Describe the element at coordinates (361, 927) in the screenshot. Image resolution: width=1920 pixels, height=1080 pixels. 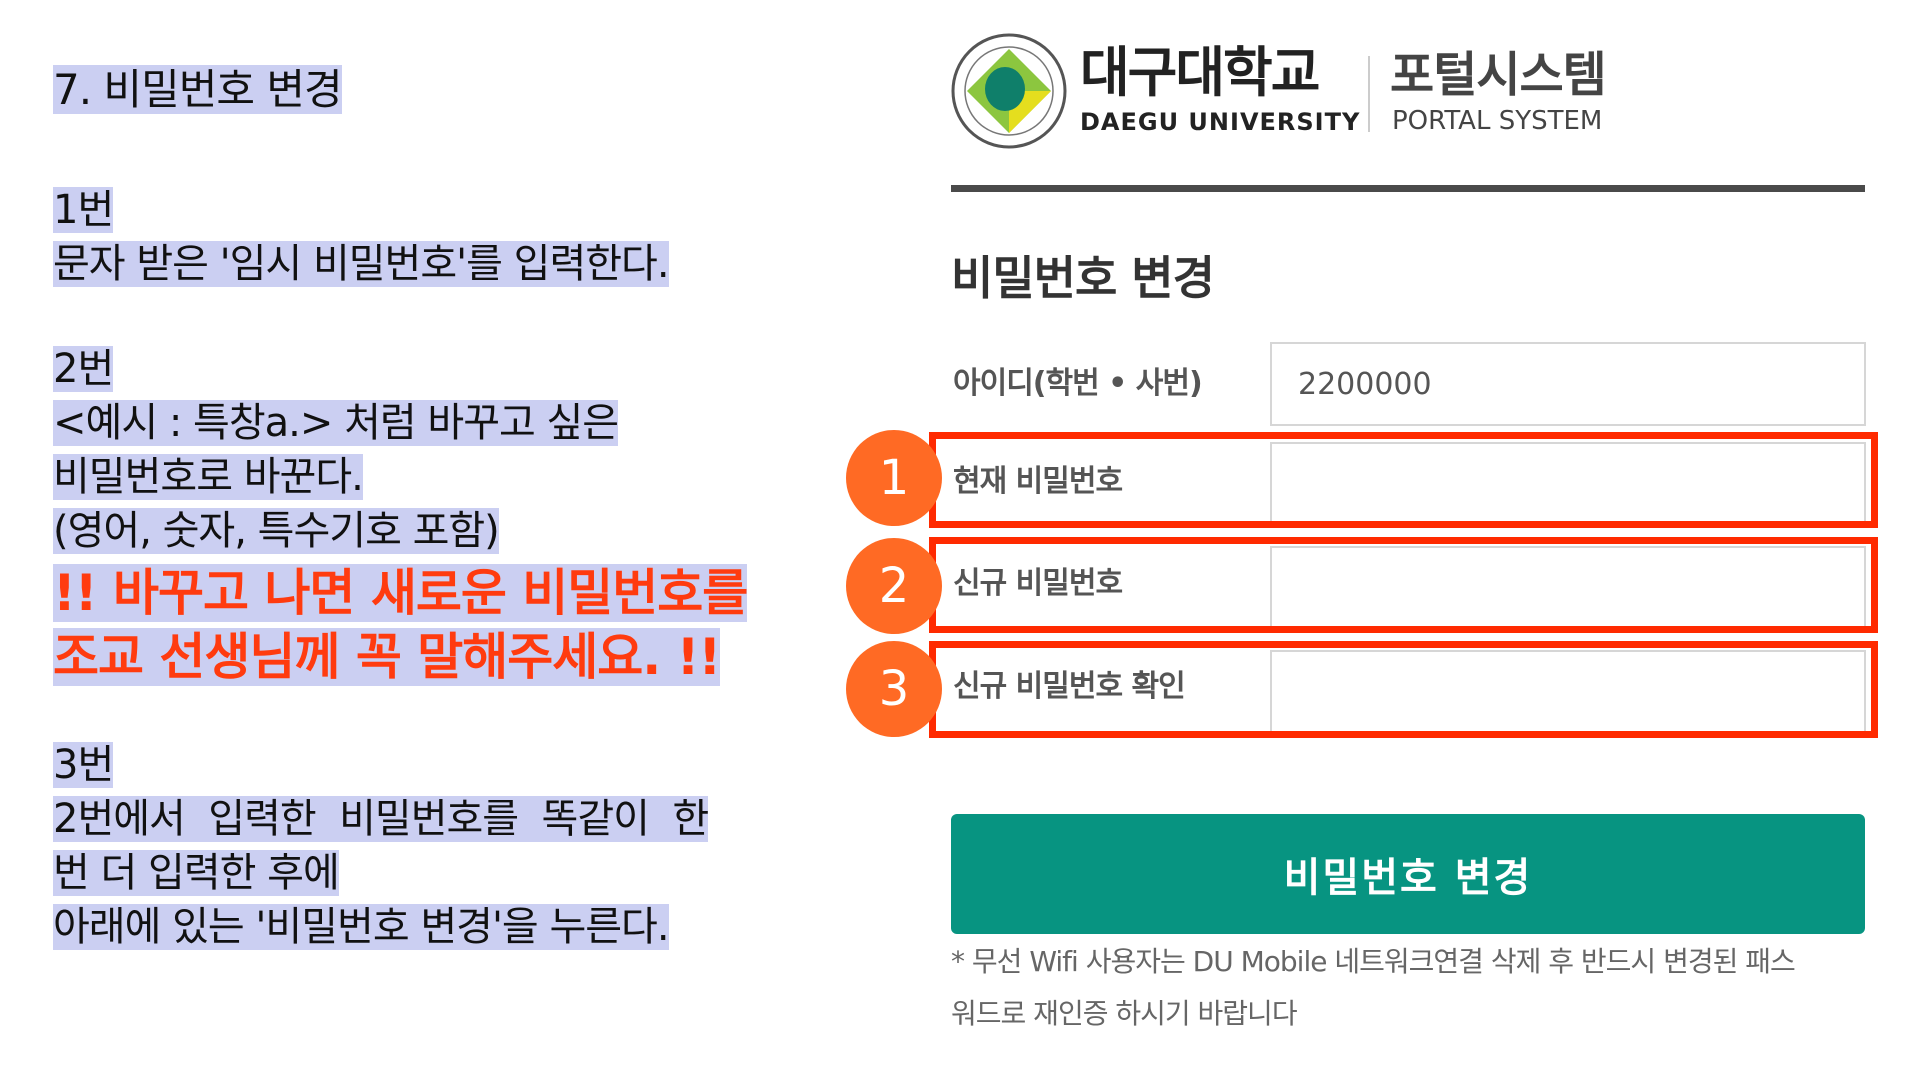
I see `step3-line: 아래에 있는 '비밀번호 변경'을 누른다.` at that location.